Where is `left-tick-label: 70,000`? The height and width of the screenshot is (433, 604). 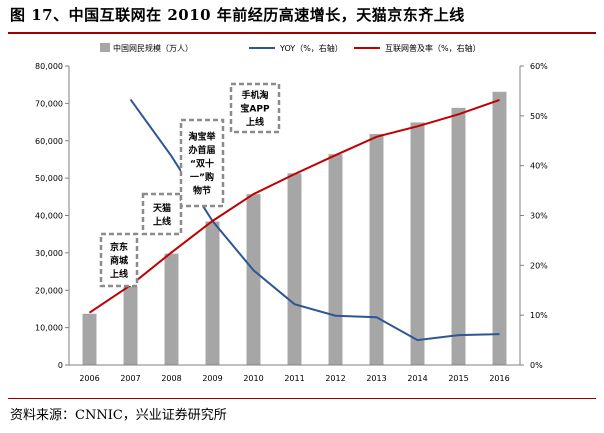
left-tick-label: 70,000 is located at coordinates (49, 103).